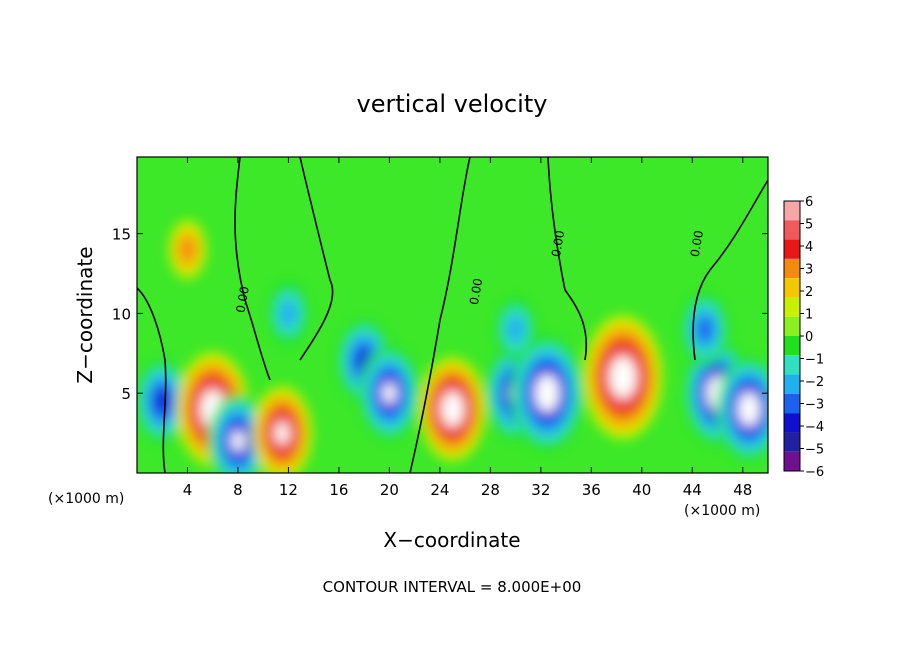  What do you see at coordinates (452, 104) in the screenshot?
I see `chart-title: vertical velocity` at bounding box center [452, 104].